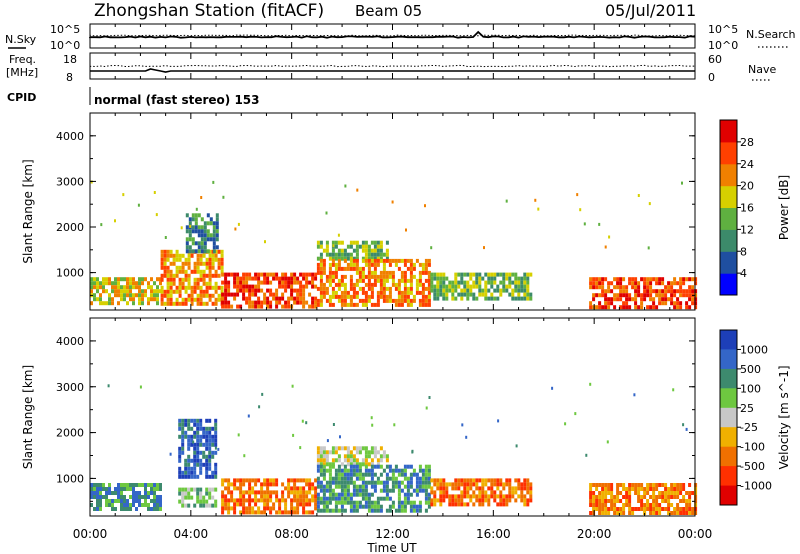 The width and height of the screenshot is (800, 554). Describe the element at coordinates (728, 495) in the screenshot. I see `colorbar-swatch` at that location.